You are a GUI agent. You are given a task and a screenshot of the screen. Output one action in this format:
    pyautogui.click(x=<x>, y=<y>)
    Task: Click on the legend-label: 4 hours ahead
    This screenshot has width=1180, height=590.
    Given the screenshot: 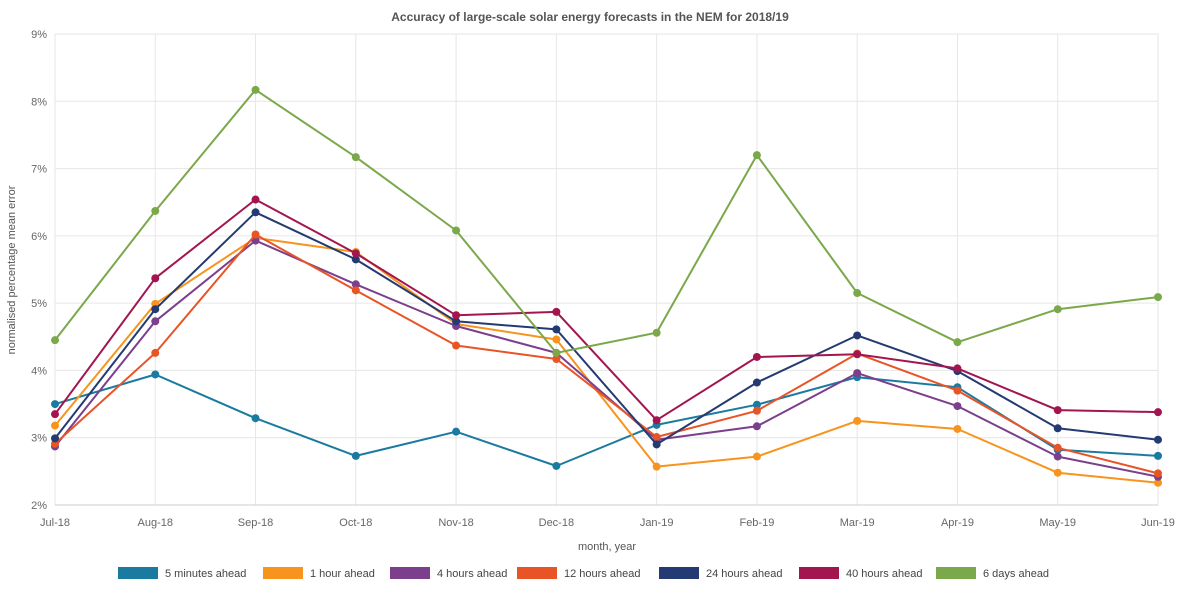 What is the action you would take?
    pyautogui.click(x=472, y=574)
    